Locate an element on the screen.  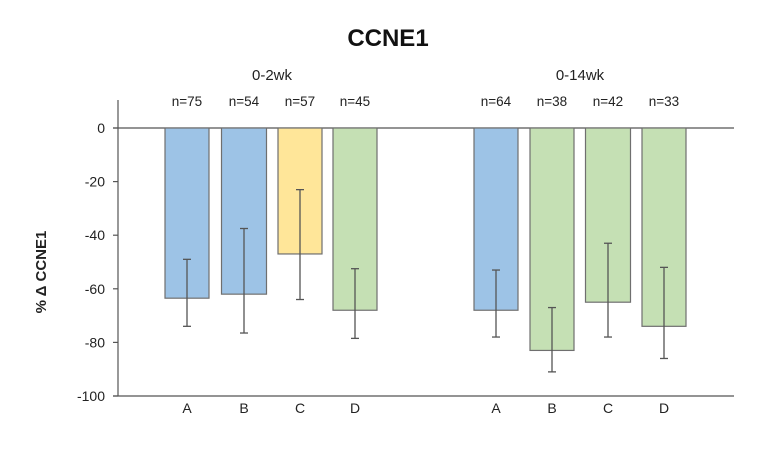
chart-title: CCNE1 is located at coordinates (387, 38).